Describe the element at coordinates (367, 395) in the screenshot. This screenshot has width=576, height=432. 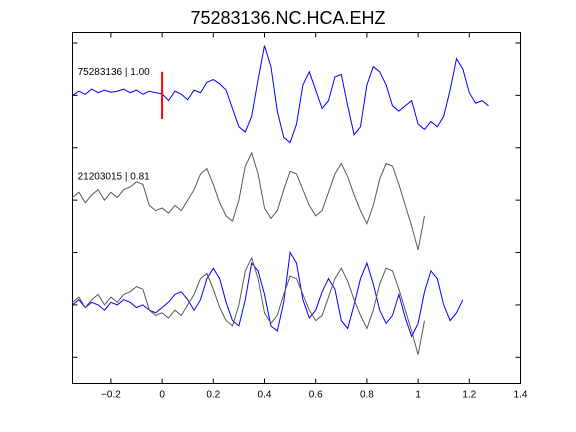
I see `x-tick-label: 0.8` at that location.